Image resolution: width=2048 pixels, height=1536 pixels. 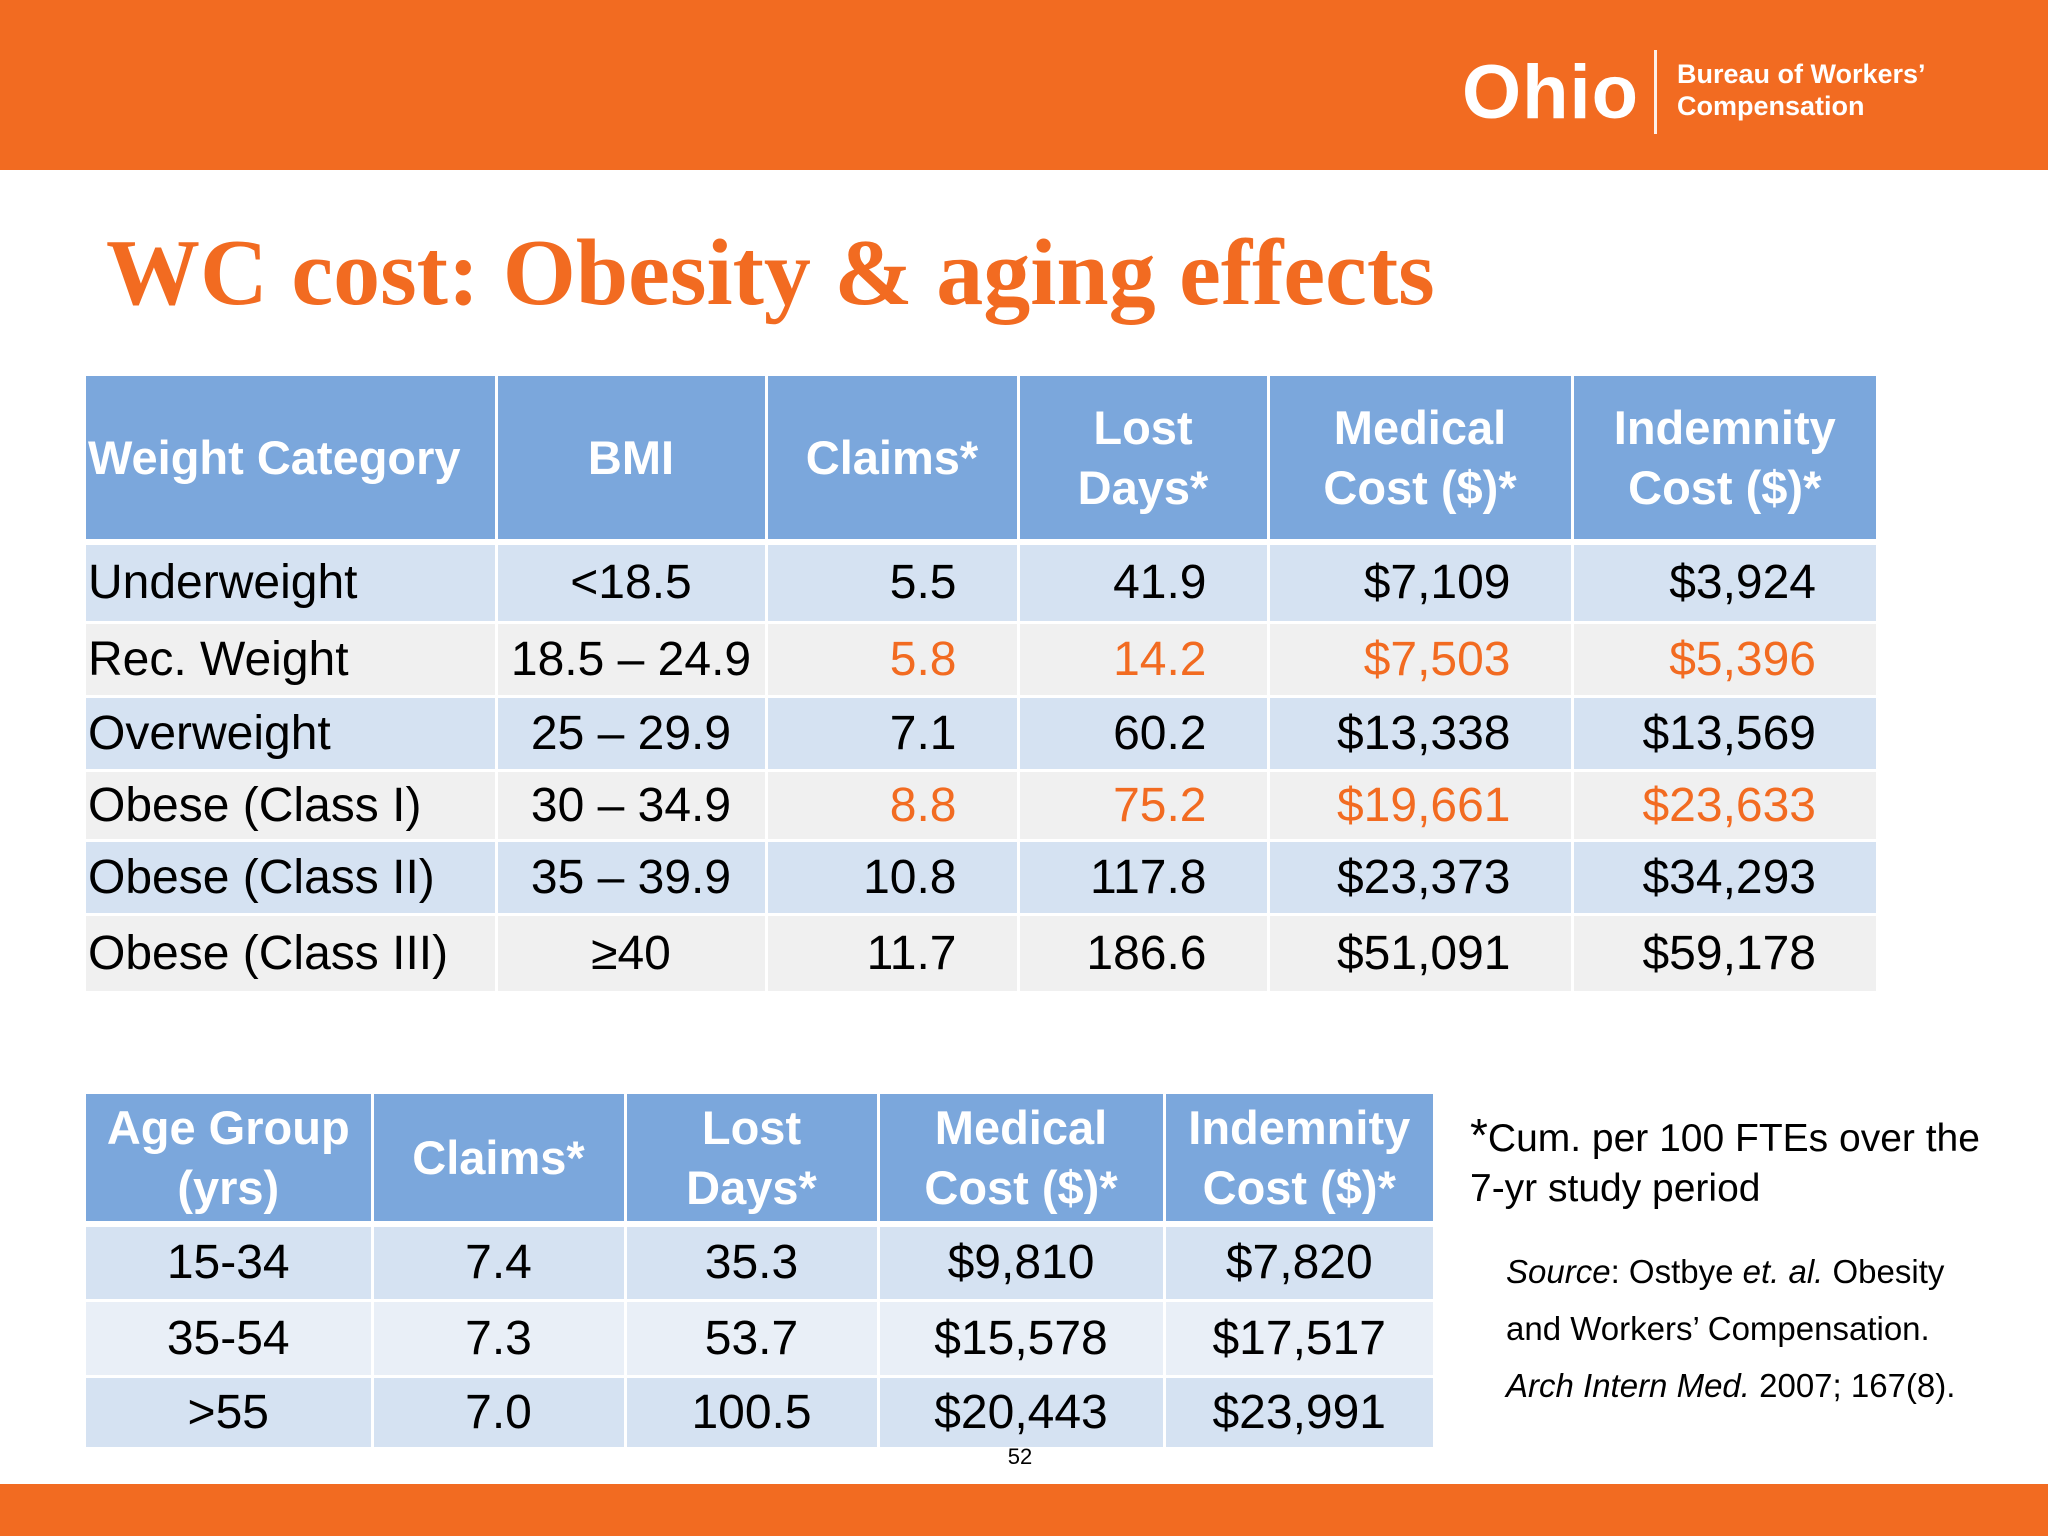 I want to click on cell-claims: 5.5, so click(x=893, y=583).